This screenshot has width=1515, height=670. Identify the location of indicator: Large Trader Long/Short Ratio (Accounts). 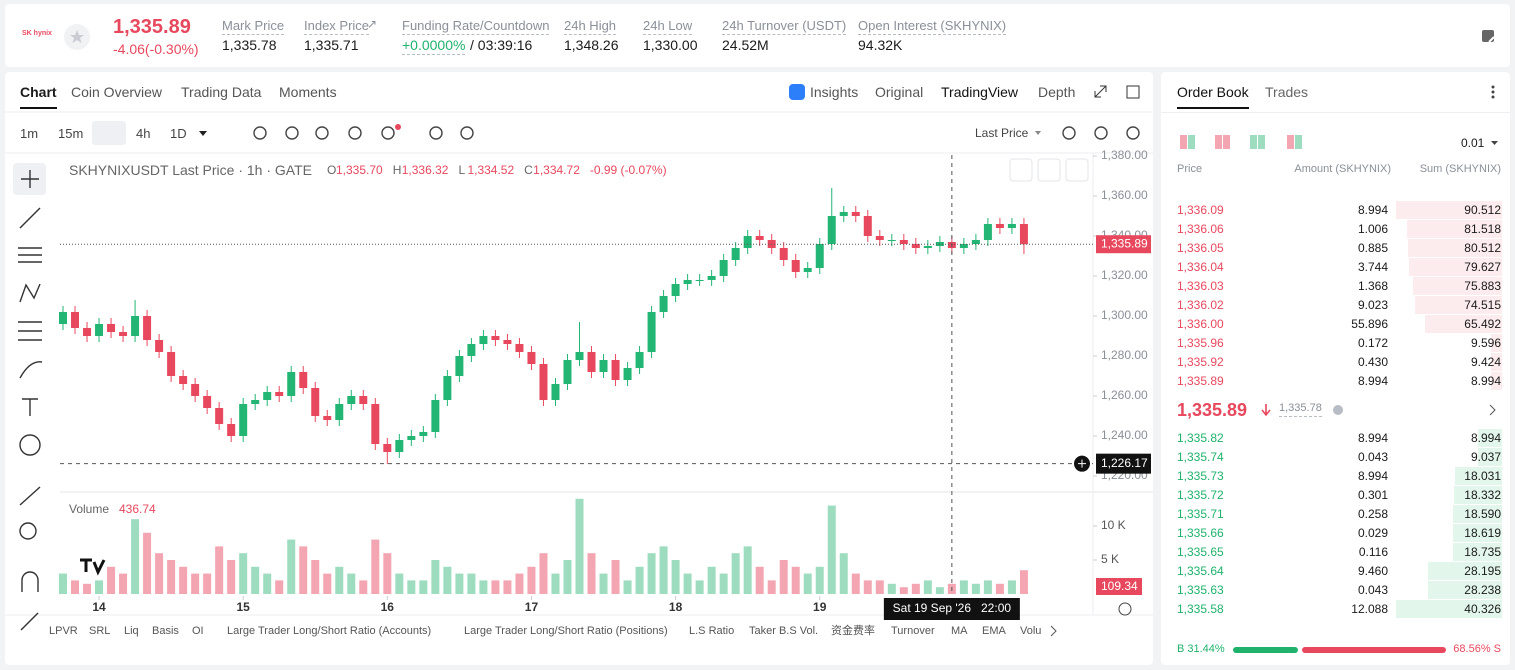
(329, 631).